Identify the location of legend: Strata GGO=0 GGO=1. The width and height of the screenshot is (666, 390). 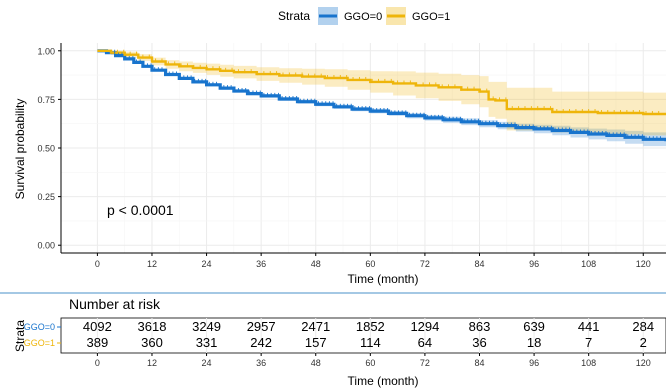
(364, 16).